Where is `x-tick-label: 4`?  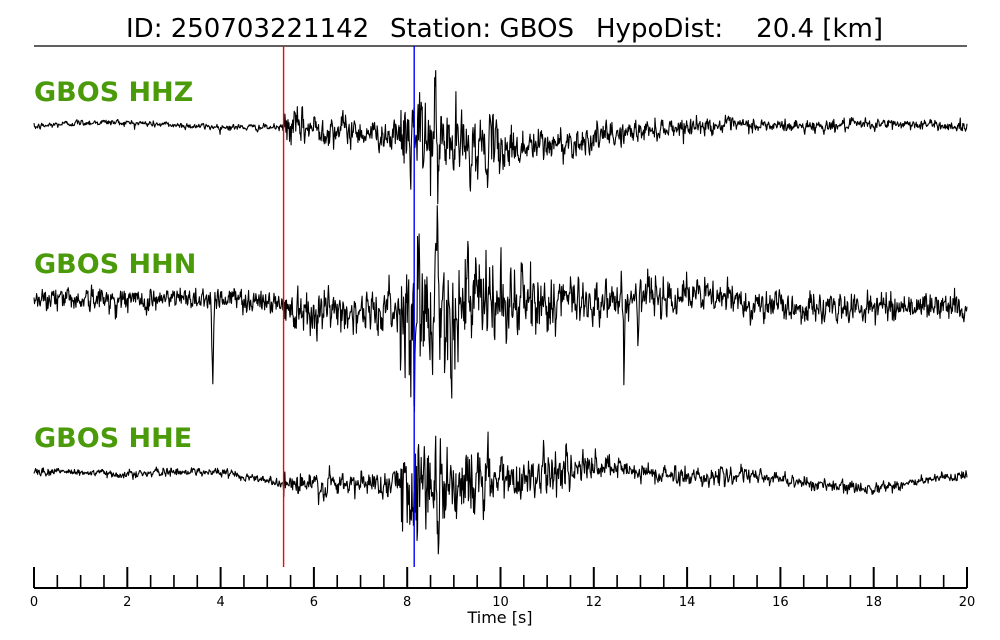
x-tick-label: 4 is located at coordinates (220, 602).